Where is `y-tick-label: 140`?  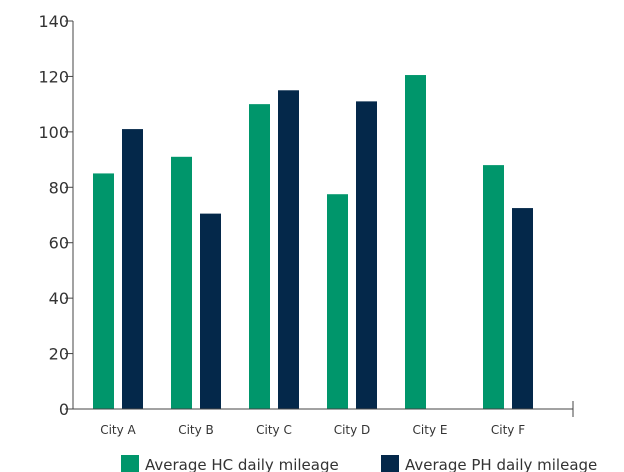
y-tick-label: 140 is located at coordinates (53, 21).